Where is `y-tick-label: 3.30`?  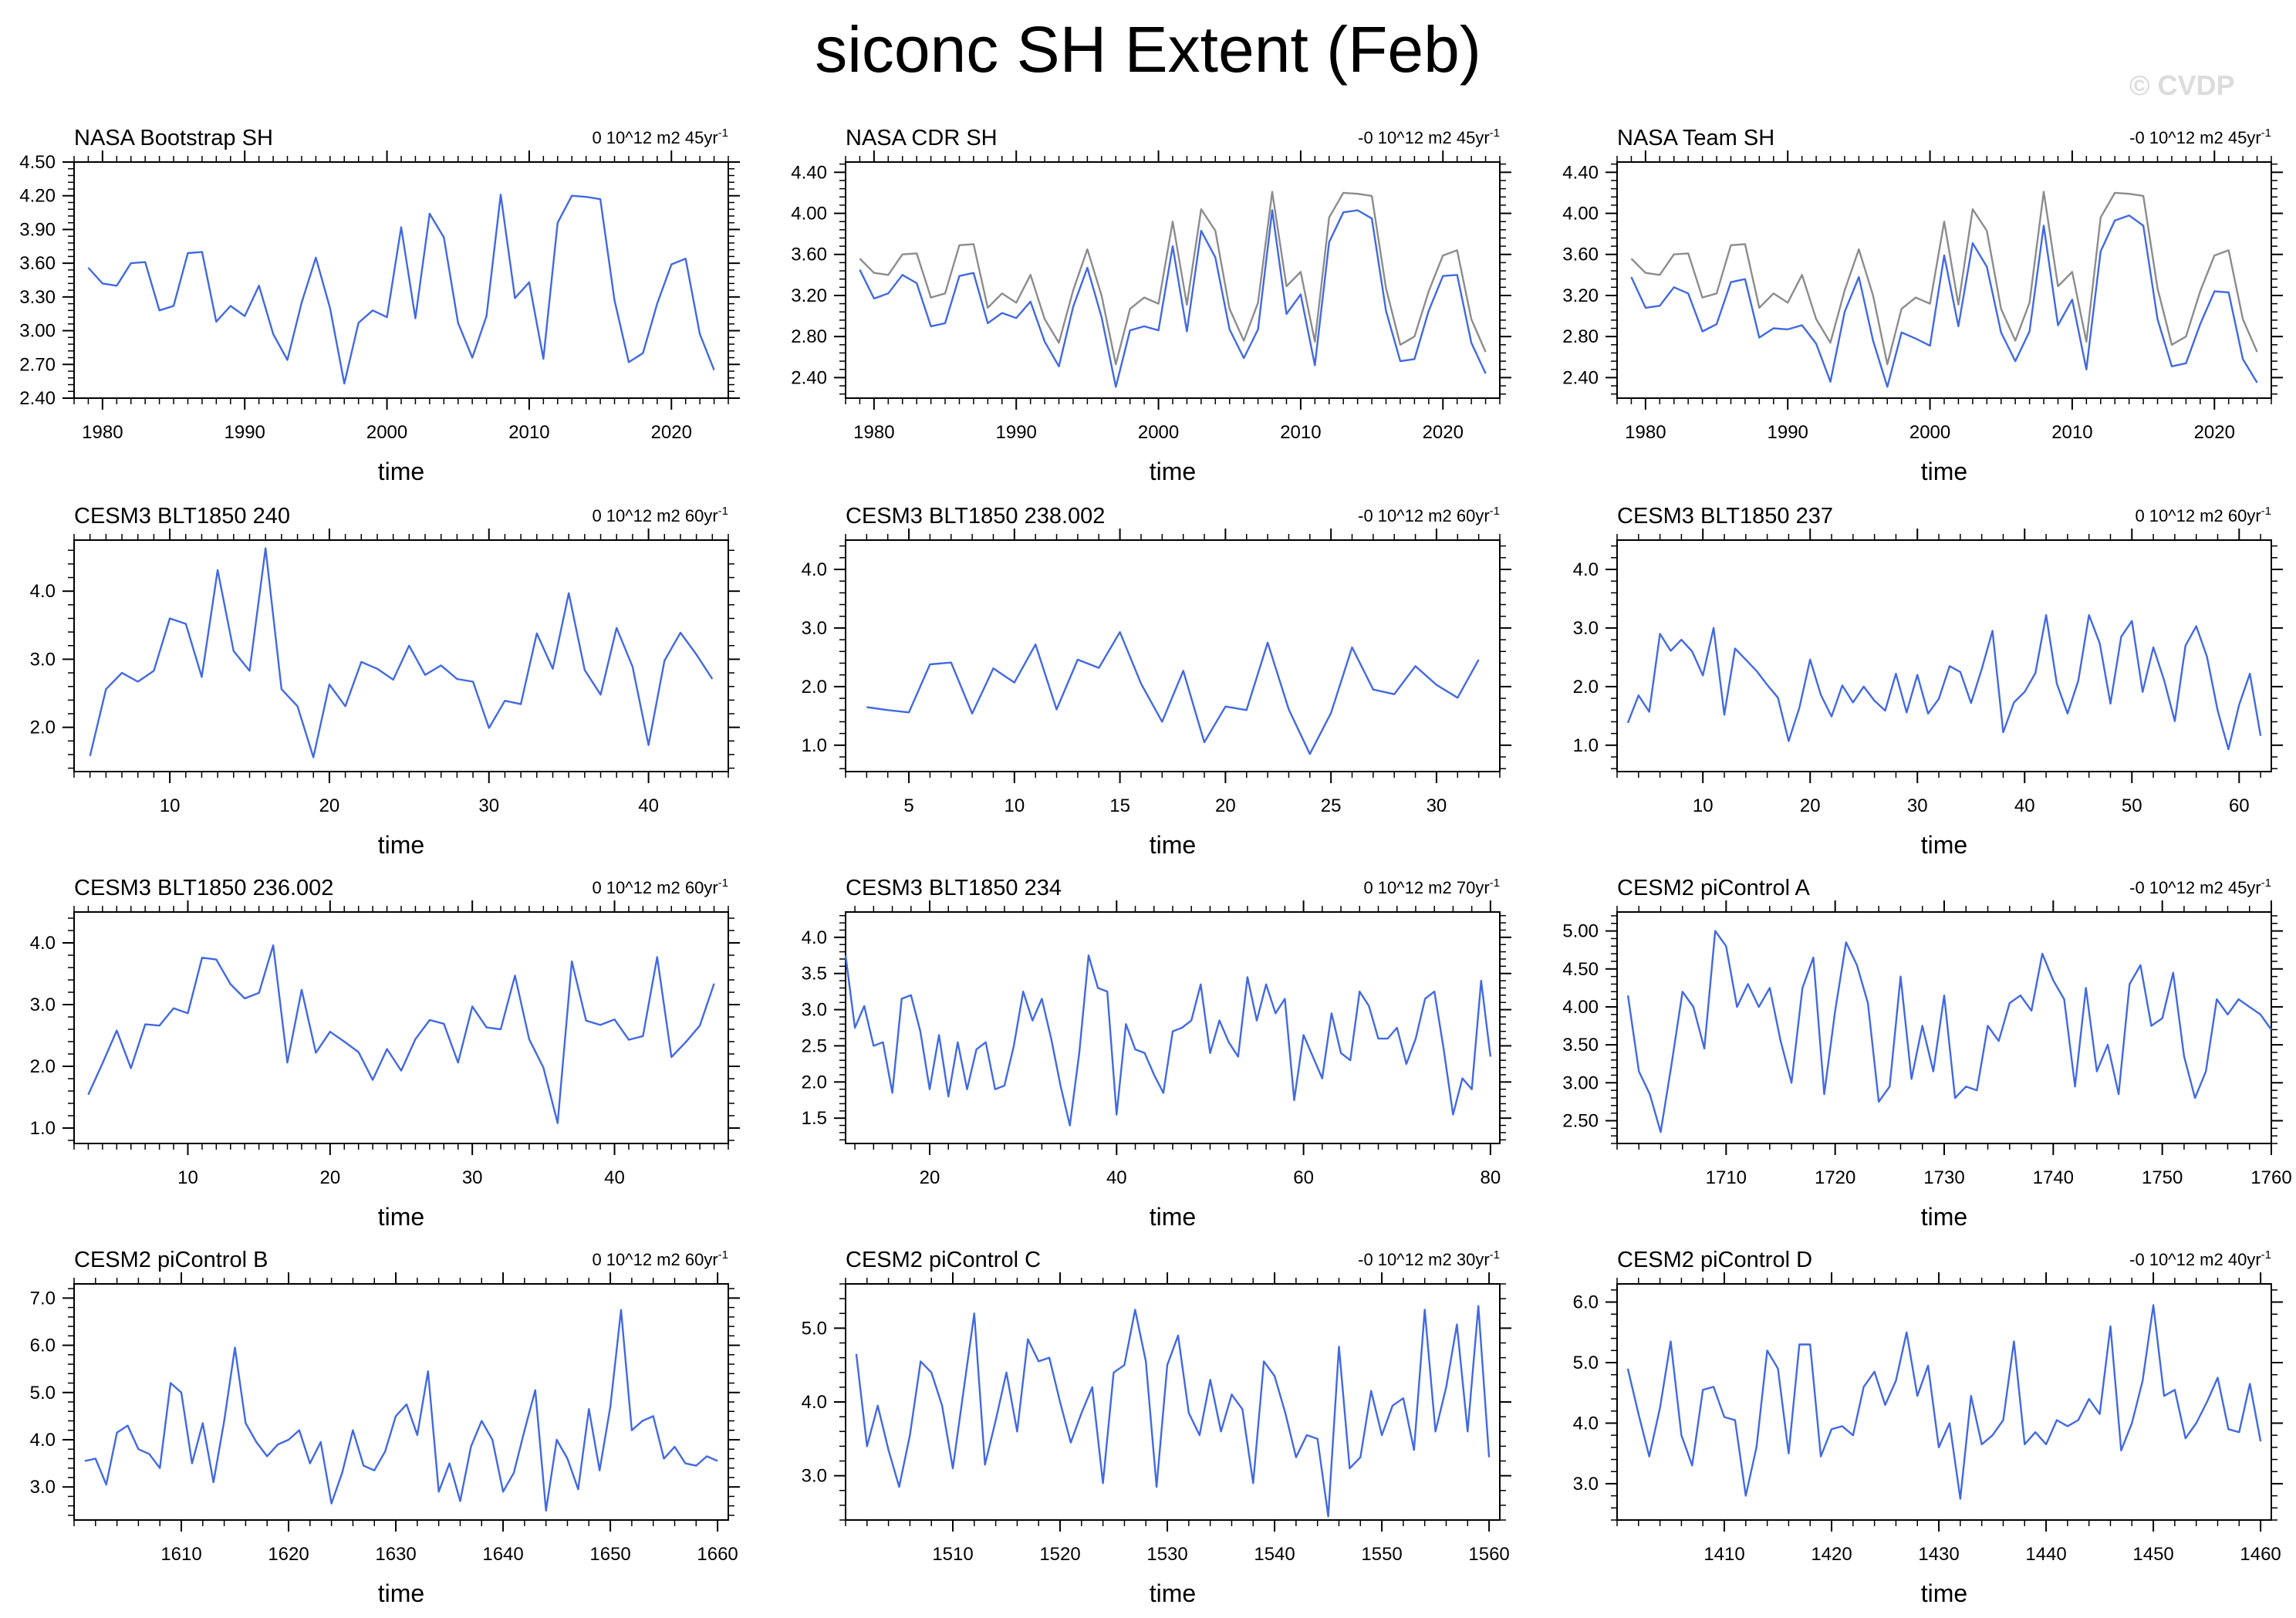 y-tick-label: 3.30 is located at coordinates (37, 297).